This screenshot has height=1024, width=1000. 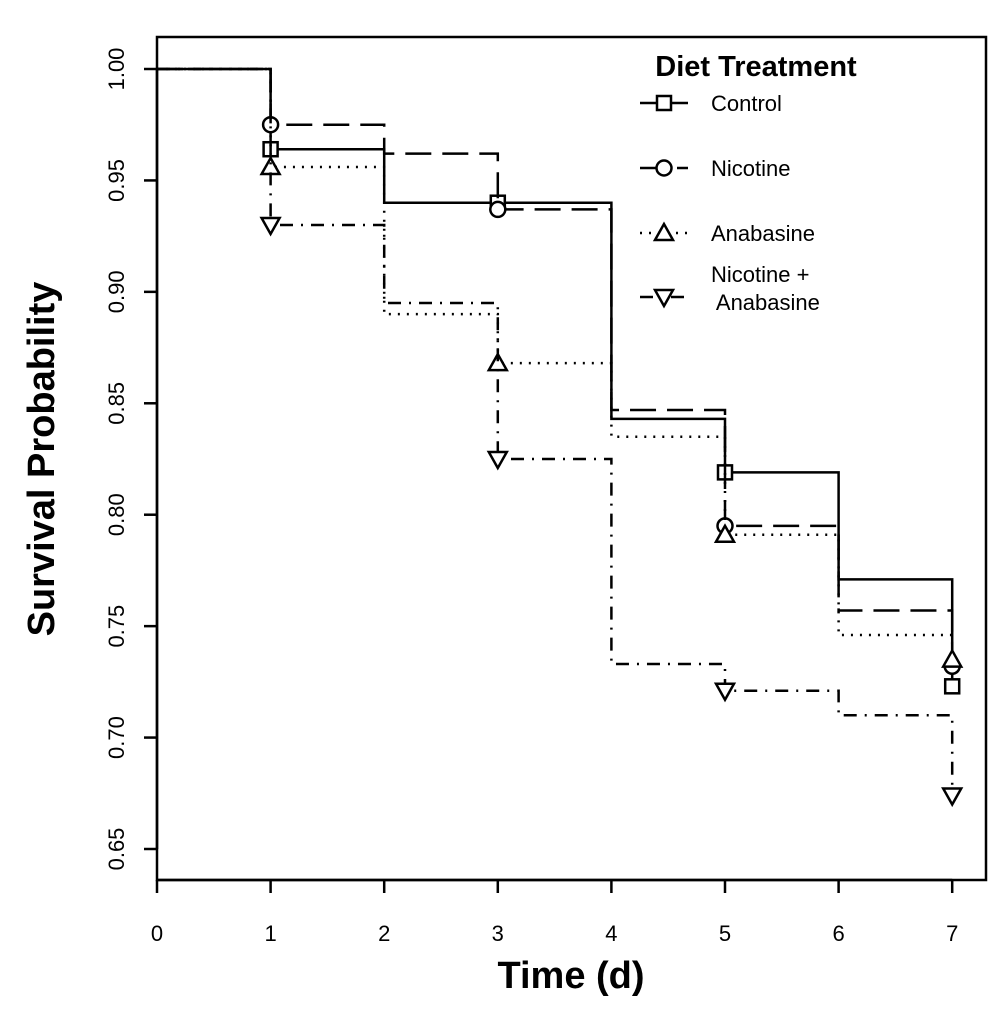 I want to click on y-tick-label: 0.95, so click(x=116, y=180).